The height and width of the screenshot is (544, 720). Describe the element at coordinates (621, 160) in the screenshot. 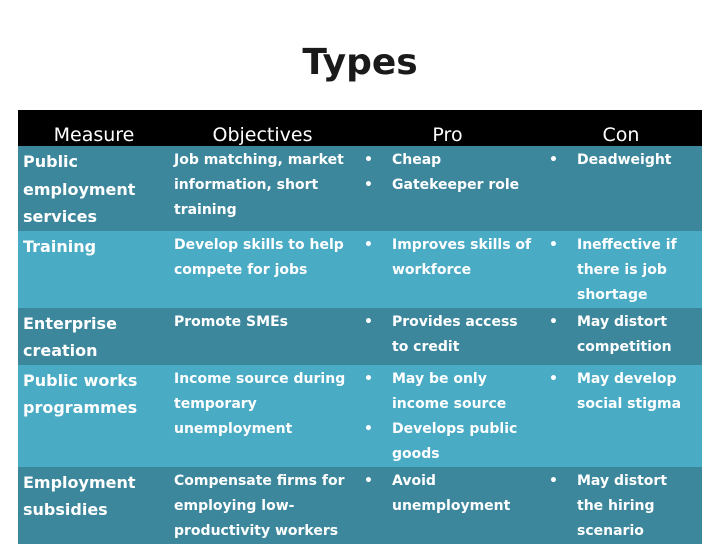

I see `con-item: Deadweight` at that location.